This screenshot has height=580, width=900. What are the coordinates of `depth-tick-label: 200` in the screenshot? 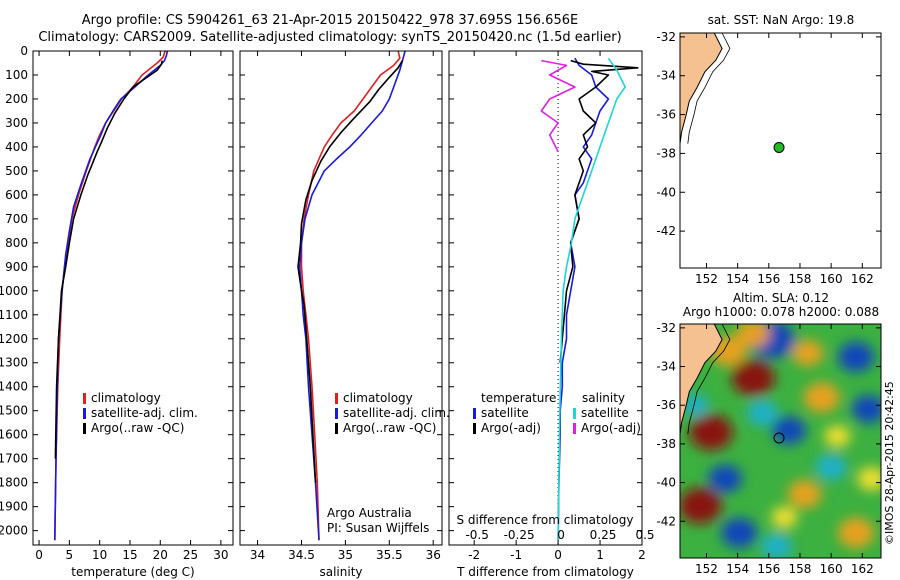 It's located at (16, 99).